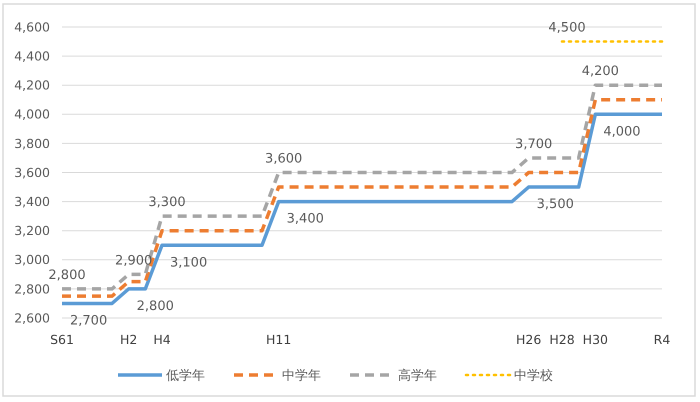 This screenshot has height=402, width=700. I want to click on y-tick-label: 4,200, so click(32, 85).